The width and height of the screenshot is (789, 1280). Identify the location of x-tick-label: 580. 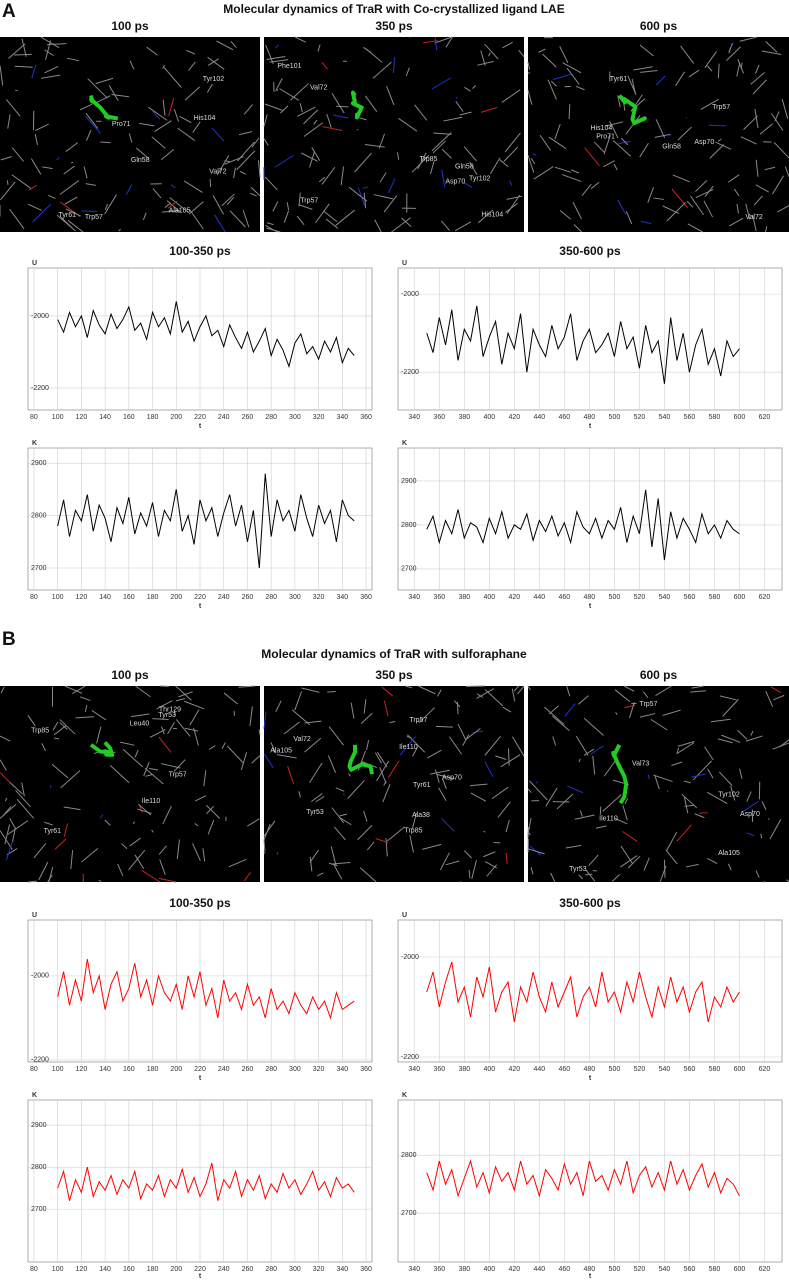
(715, 417).